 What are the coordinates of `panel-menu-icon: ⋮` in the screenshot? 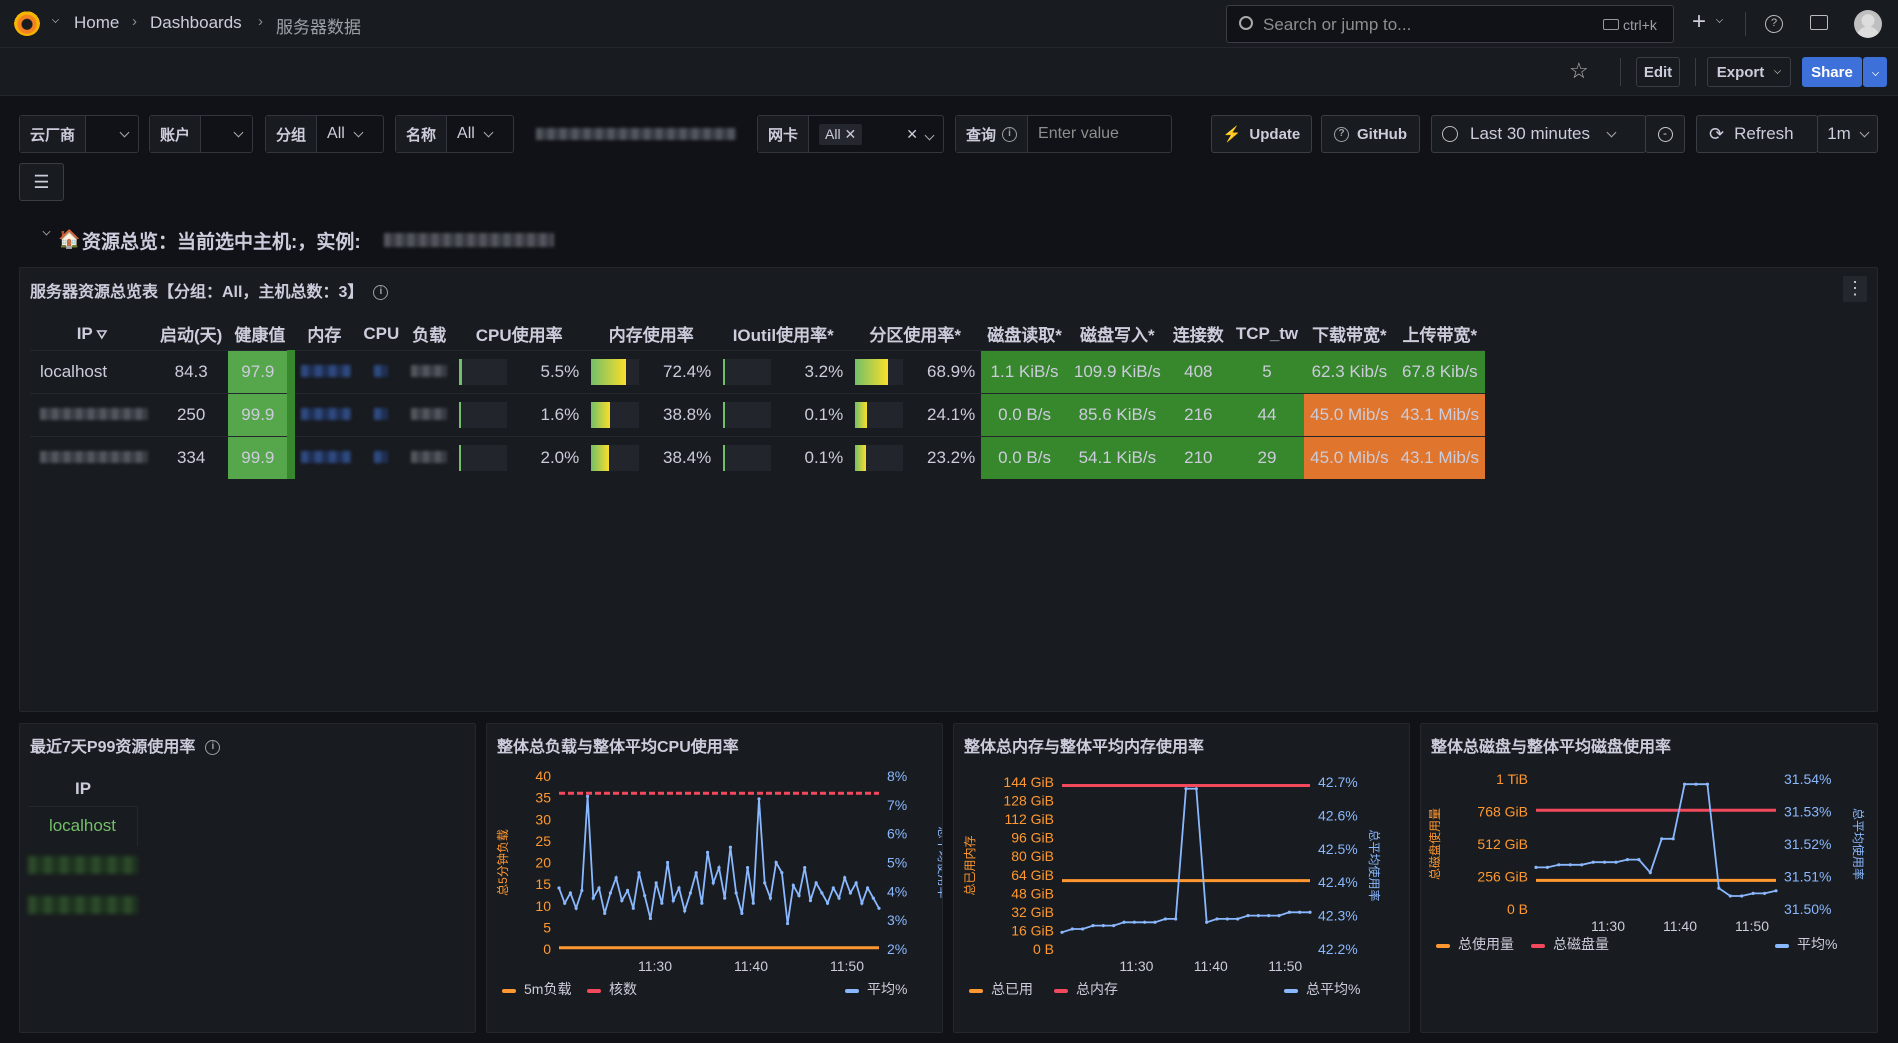 It's located at (1855, 289).